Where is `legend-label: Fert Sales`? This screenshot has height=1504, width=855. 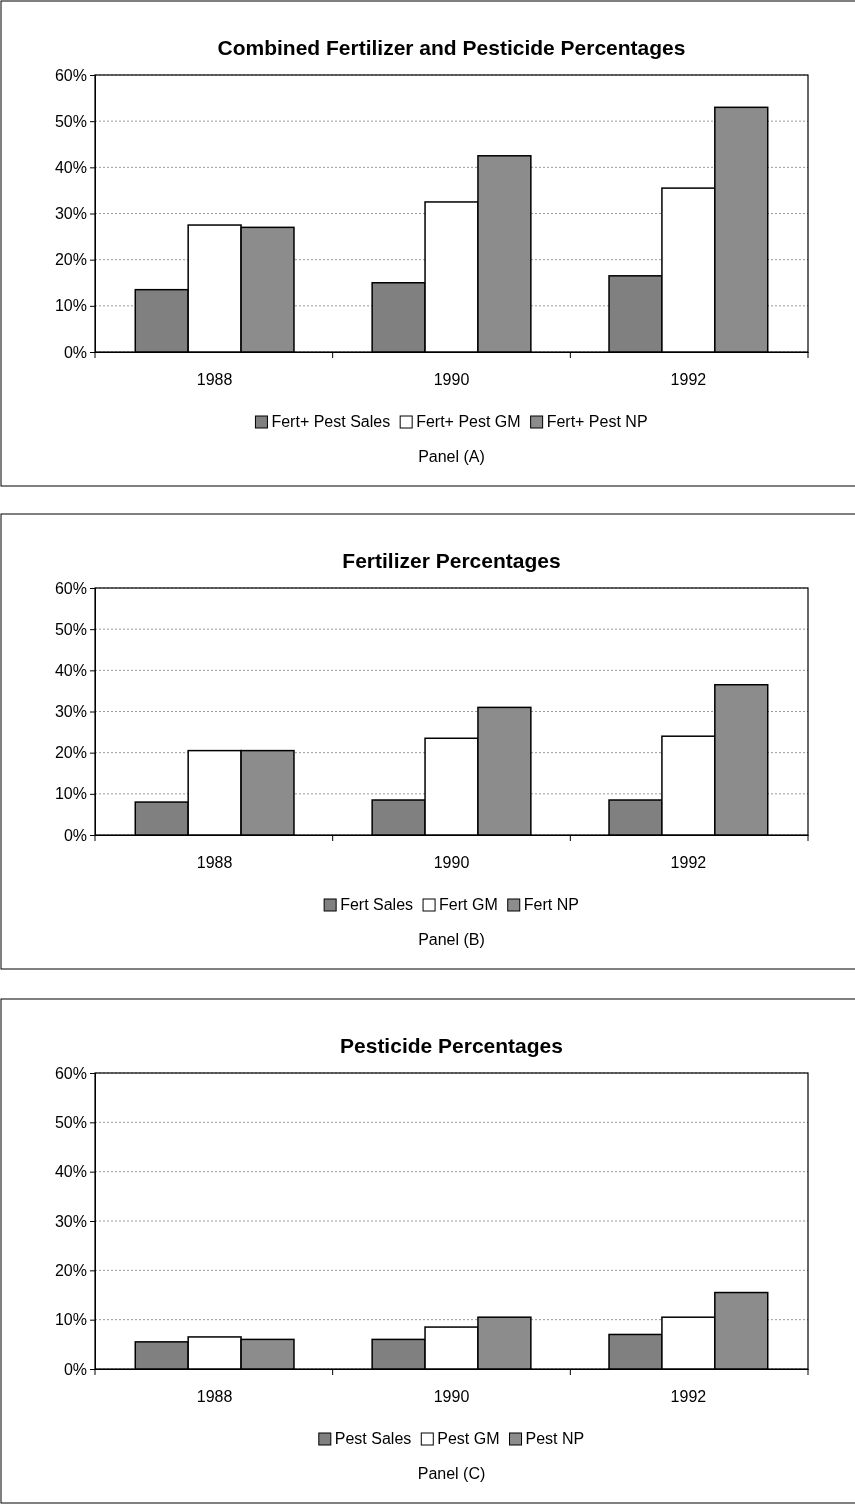 legend-label: Fert Sales is located at coordinates (377, 904).